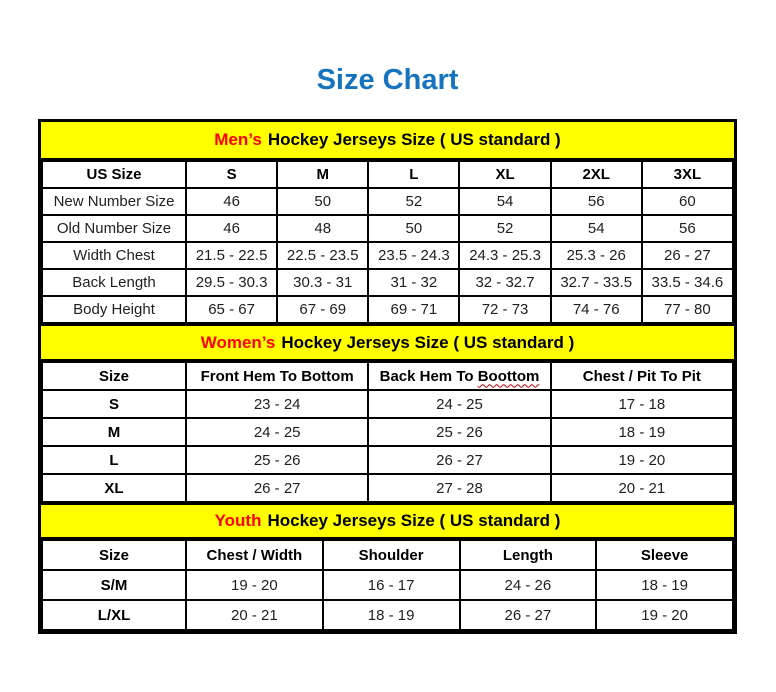  Describe the element at coordinates (459, 488) in the screenshot. I see `size-value-cell: 27 - 28` at that location.